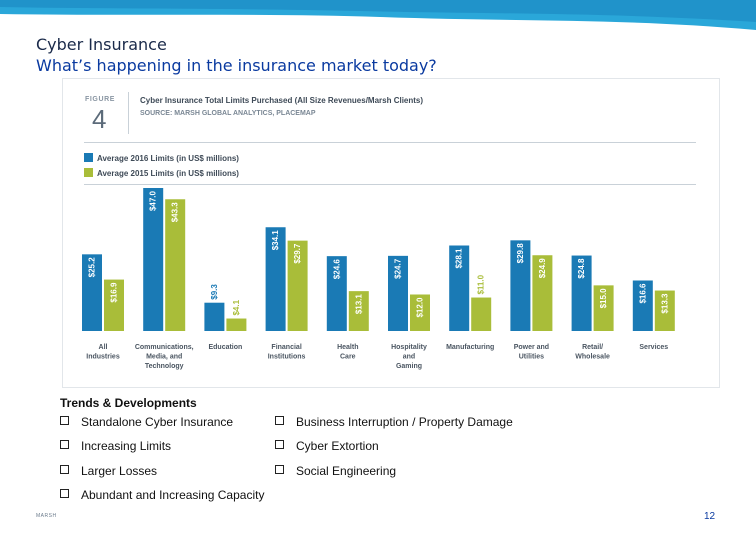  What do you see at coordinates (459, 258) in the screenshot?
I see `data-label: $28.1` at bounding box center [459, 258].